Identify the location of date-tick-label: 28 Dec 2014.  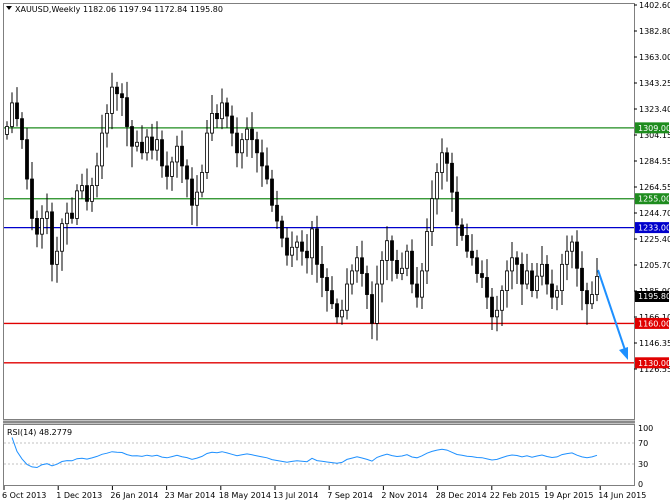
(461, 495).